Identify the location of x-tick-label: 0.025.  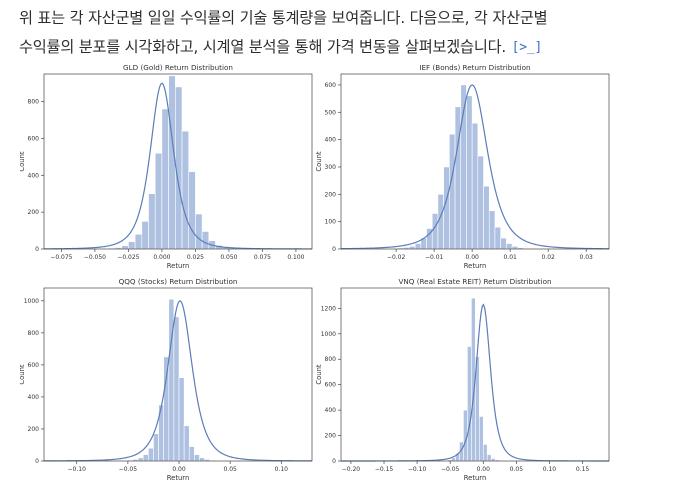
(195, 257).